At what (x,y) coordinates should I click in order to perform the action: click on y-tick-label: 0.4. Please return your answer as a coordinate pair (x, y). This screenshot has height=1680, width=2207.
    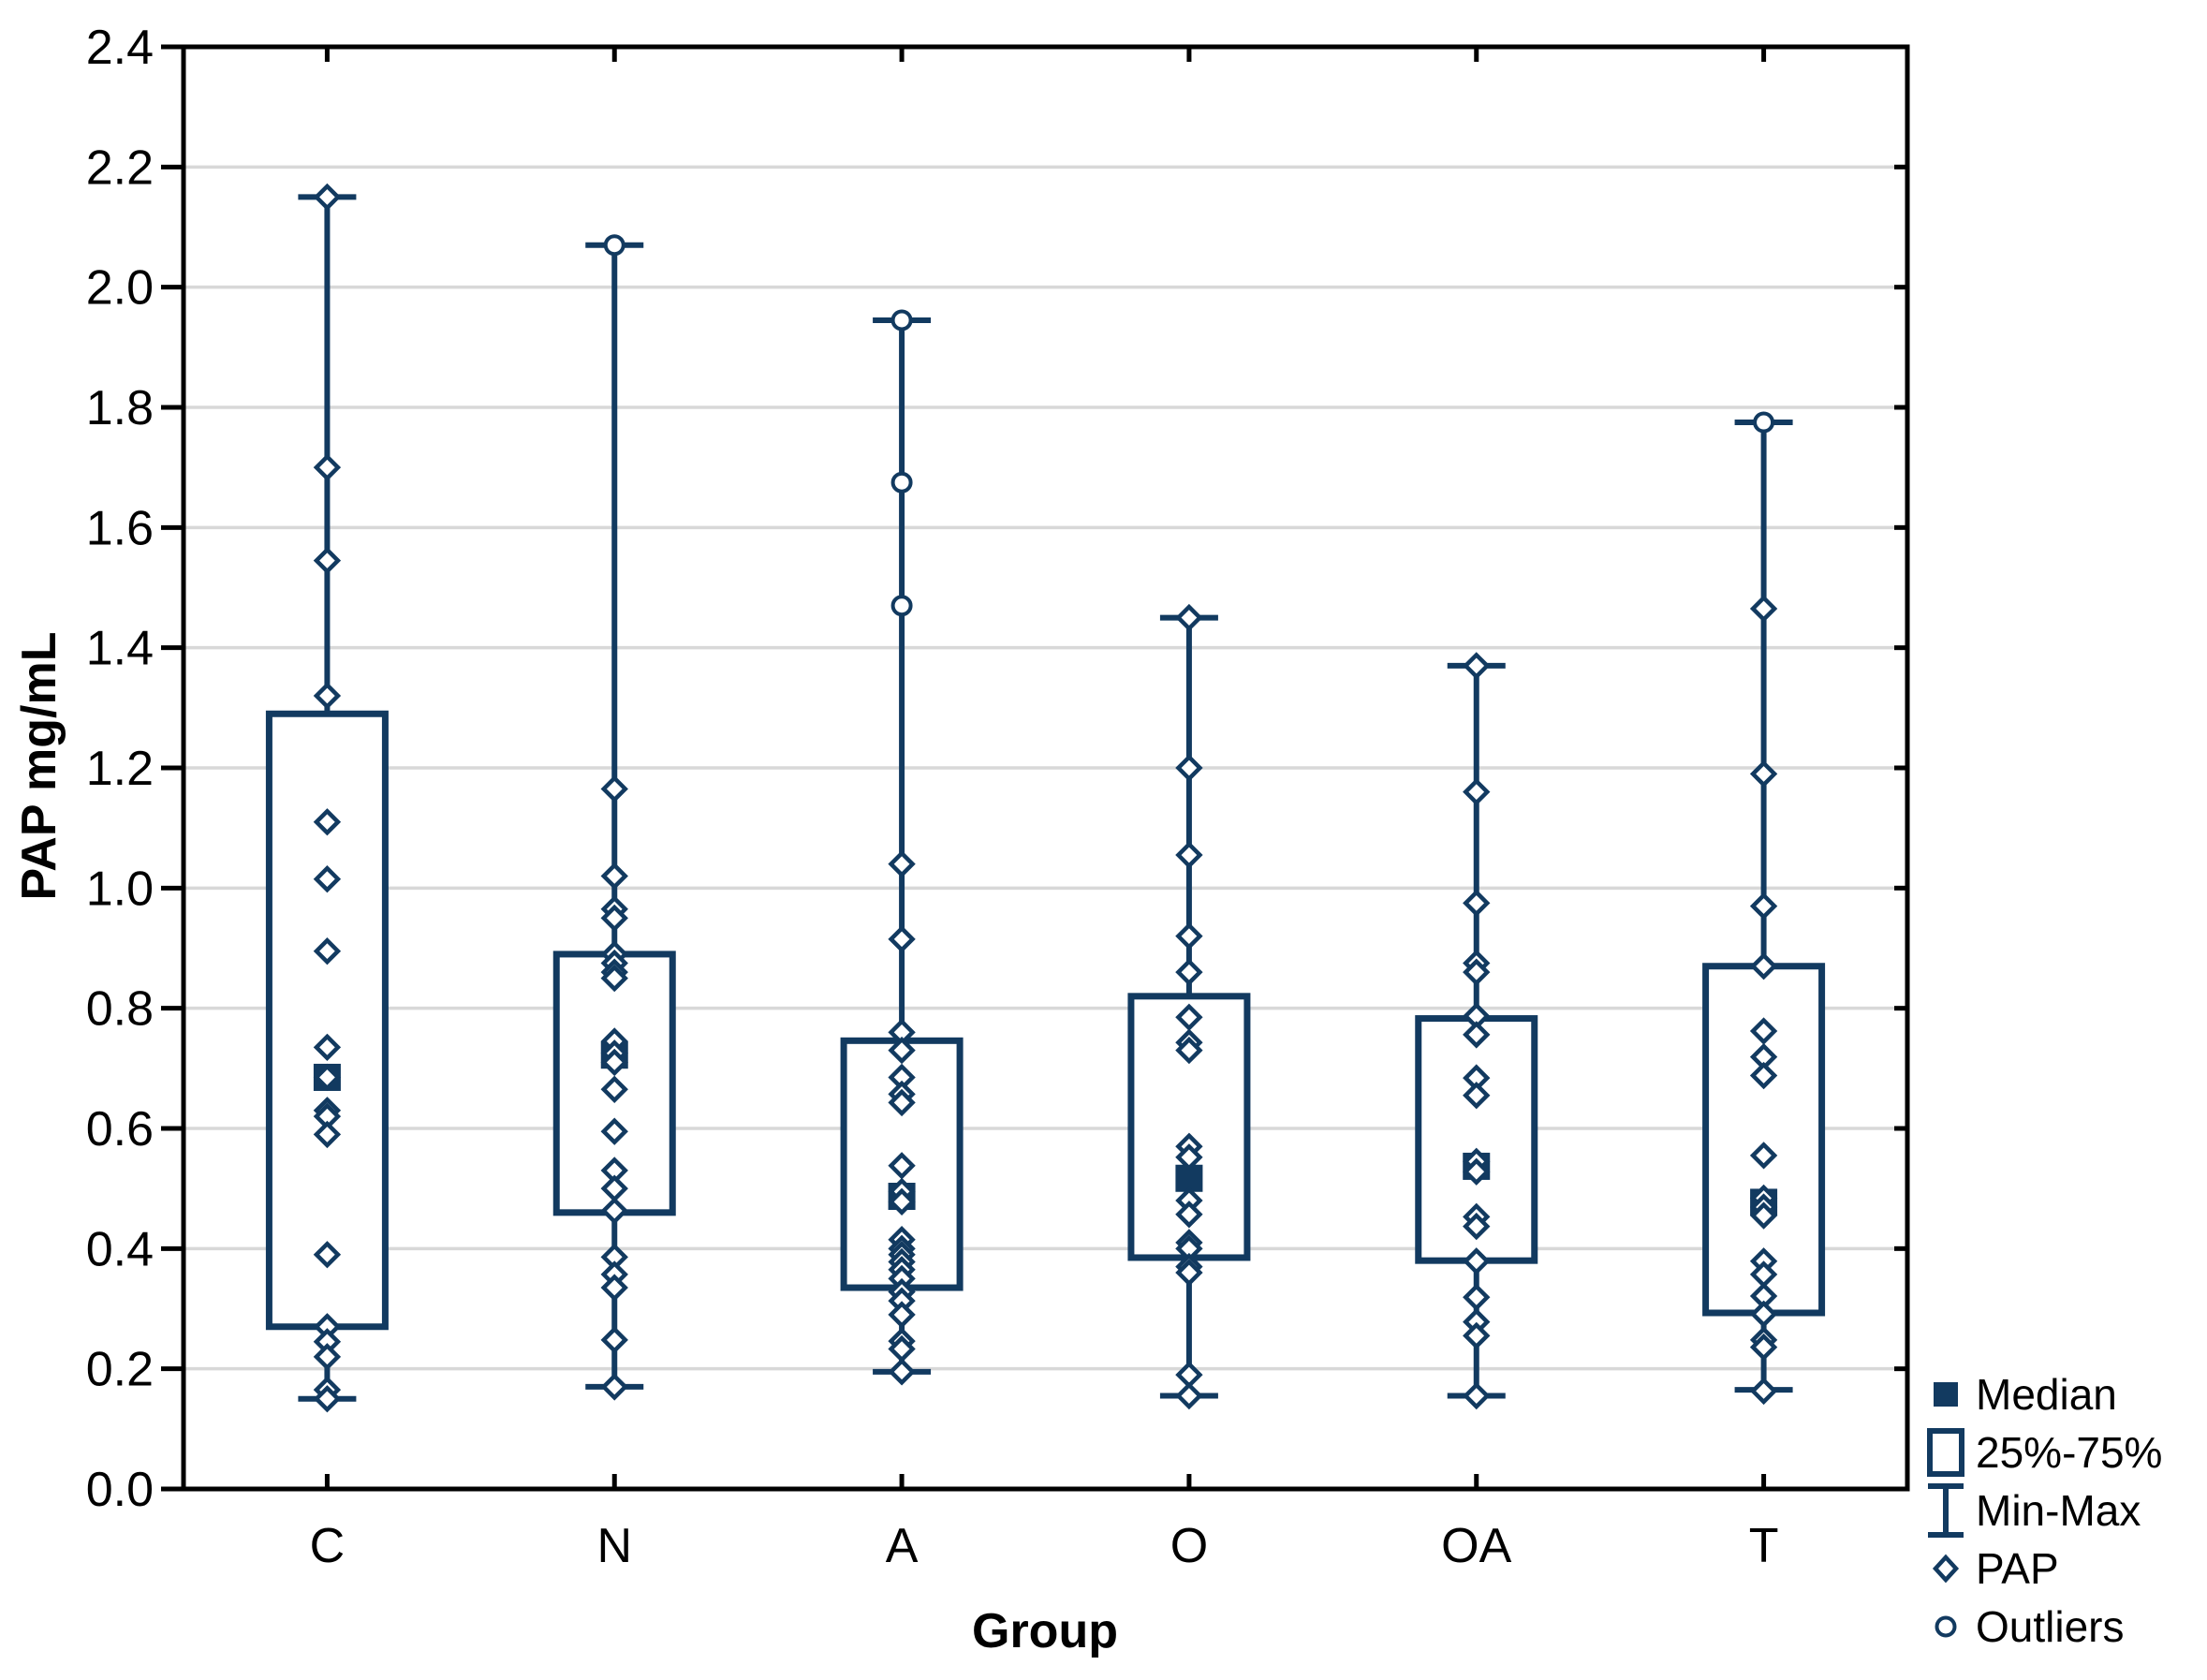
    Looking at the image, I should click on (120, 1249).